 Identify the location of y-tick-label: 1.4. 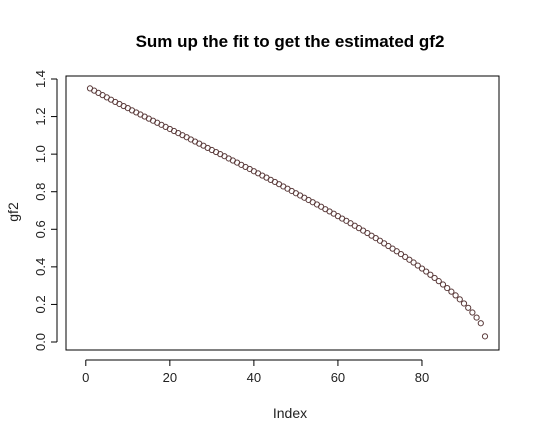
(40, 79).